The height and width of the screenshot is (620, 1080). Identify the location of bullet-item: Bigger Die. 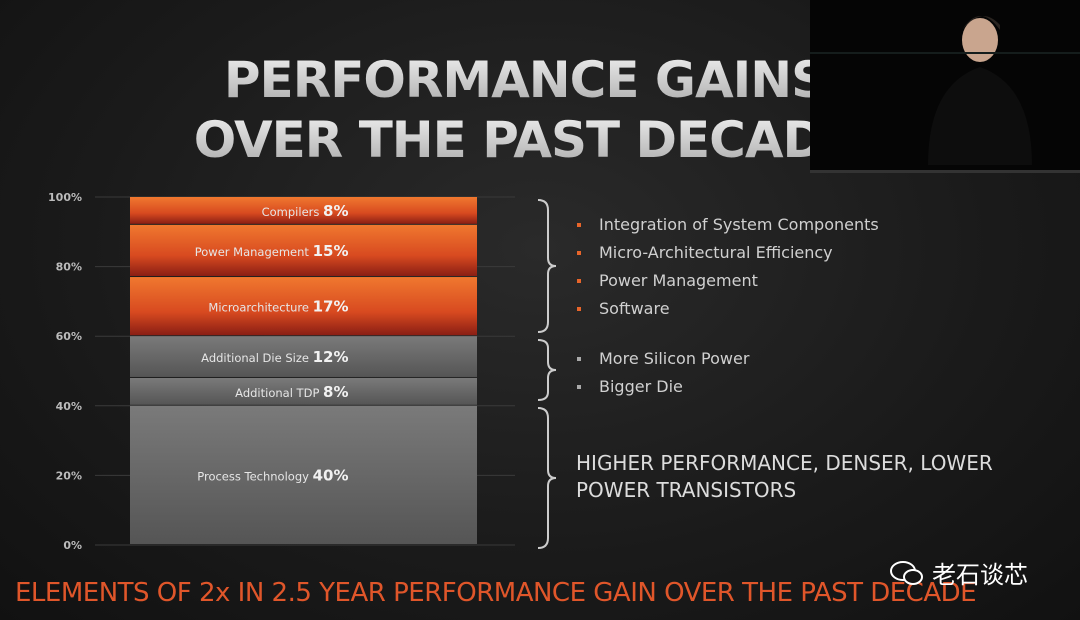
(663, 387).